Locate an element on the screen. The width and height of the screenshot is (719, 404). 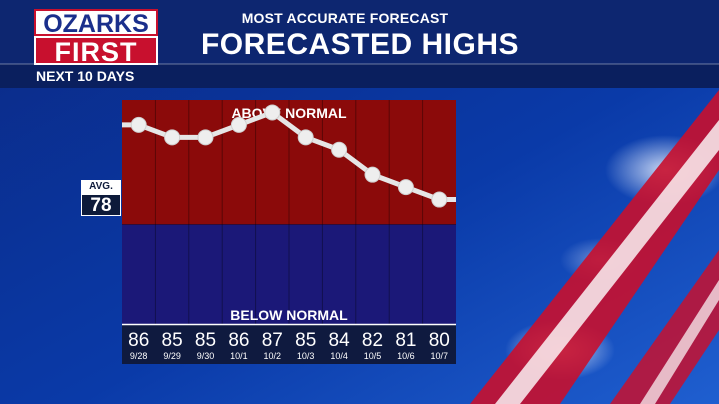
value-label-10/3: 85 is located at coordinates (305, 340).